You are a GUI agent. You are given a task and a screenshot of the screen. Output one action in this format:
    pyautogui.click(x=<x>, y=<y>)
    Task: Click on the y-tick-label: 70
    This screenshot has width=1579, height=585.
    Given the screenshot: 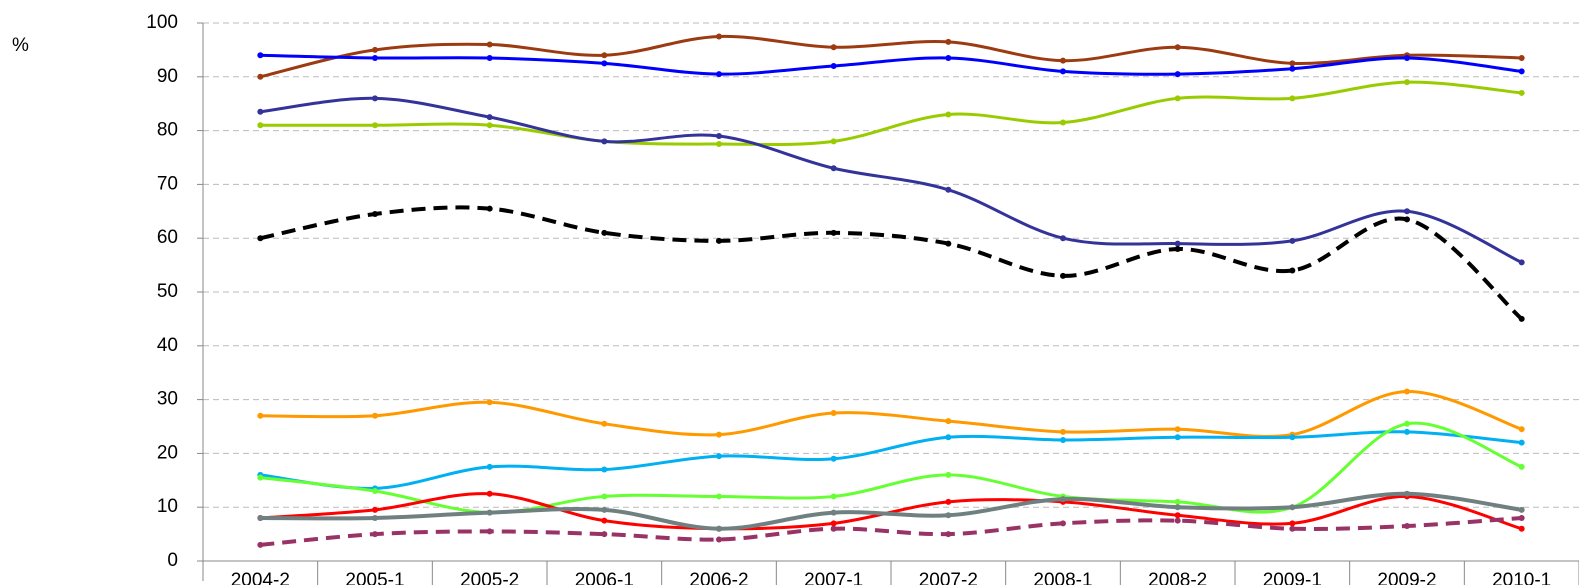 What is the action you would take?
    pyautogui.click(x=167, y=183)
    